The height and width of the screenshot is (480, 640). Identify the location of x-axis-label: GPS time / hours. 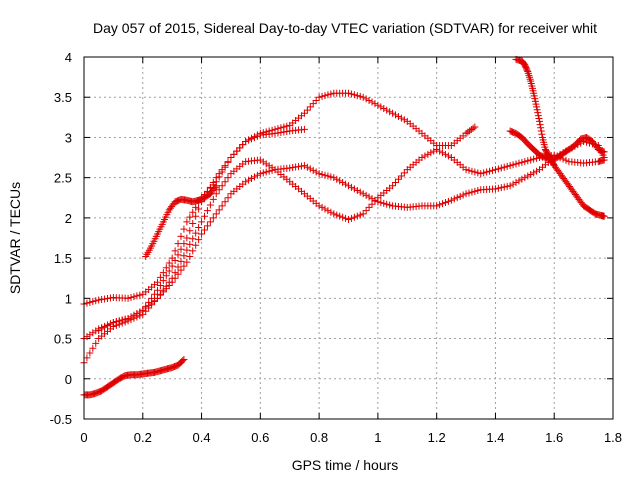
(345, 465).